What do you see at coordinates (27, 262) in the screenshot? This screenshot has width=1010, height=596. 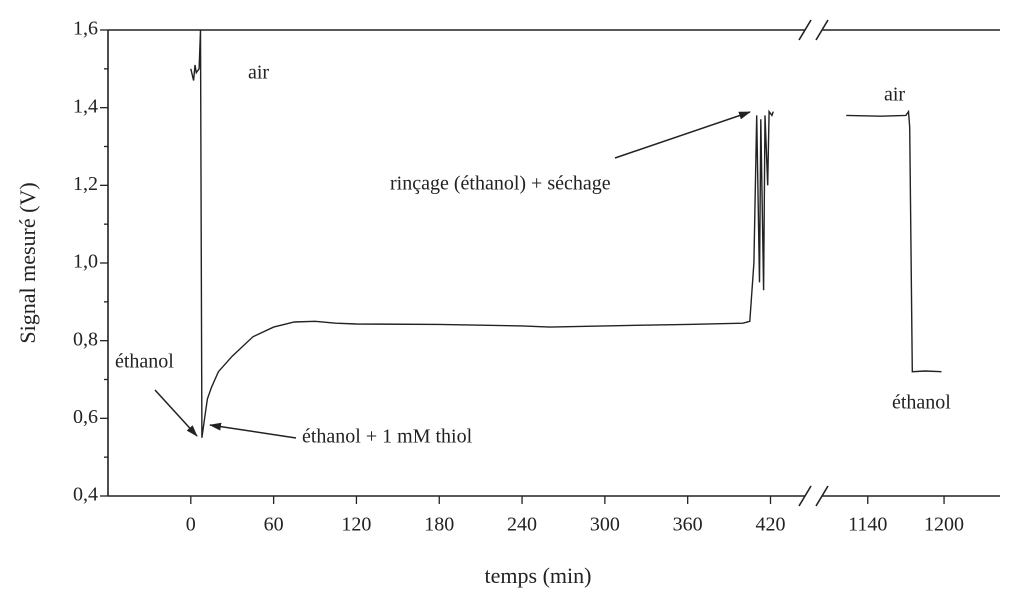 I see `y-axis-label: Signal mesuré (V)` at bounding box center [27, 262].